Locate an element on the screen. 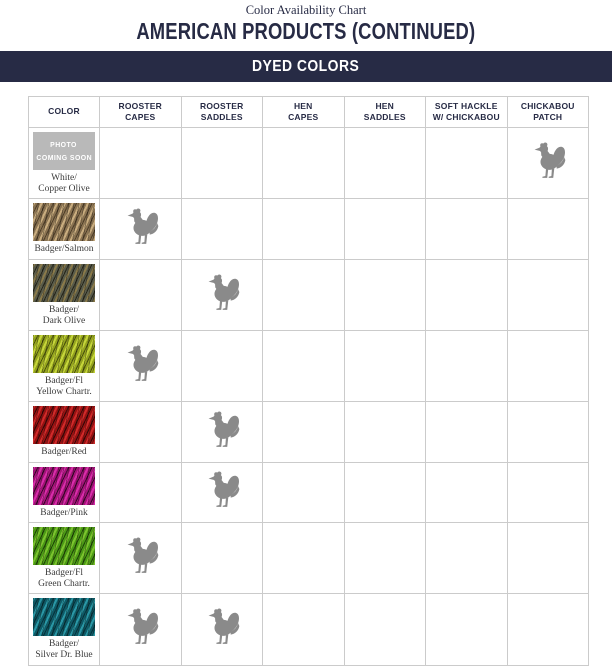 The width and height of the screenshot is (612, 666). color-label: Badger/Silver Dr. Blue is located at coordinates (64, 650).